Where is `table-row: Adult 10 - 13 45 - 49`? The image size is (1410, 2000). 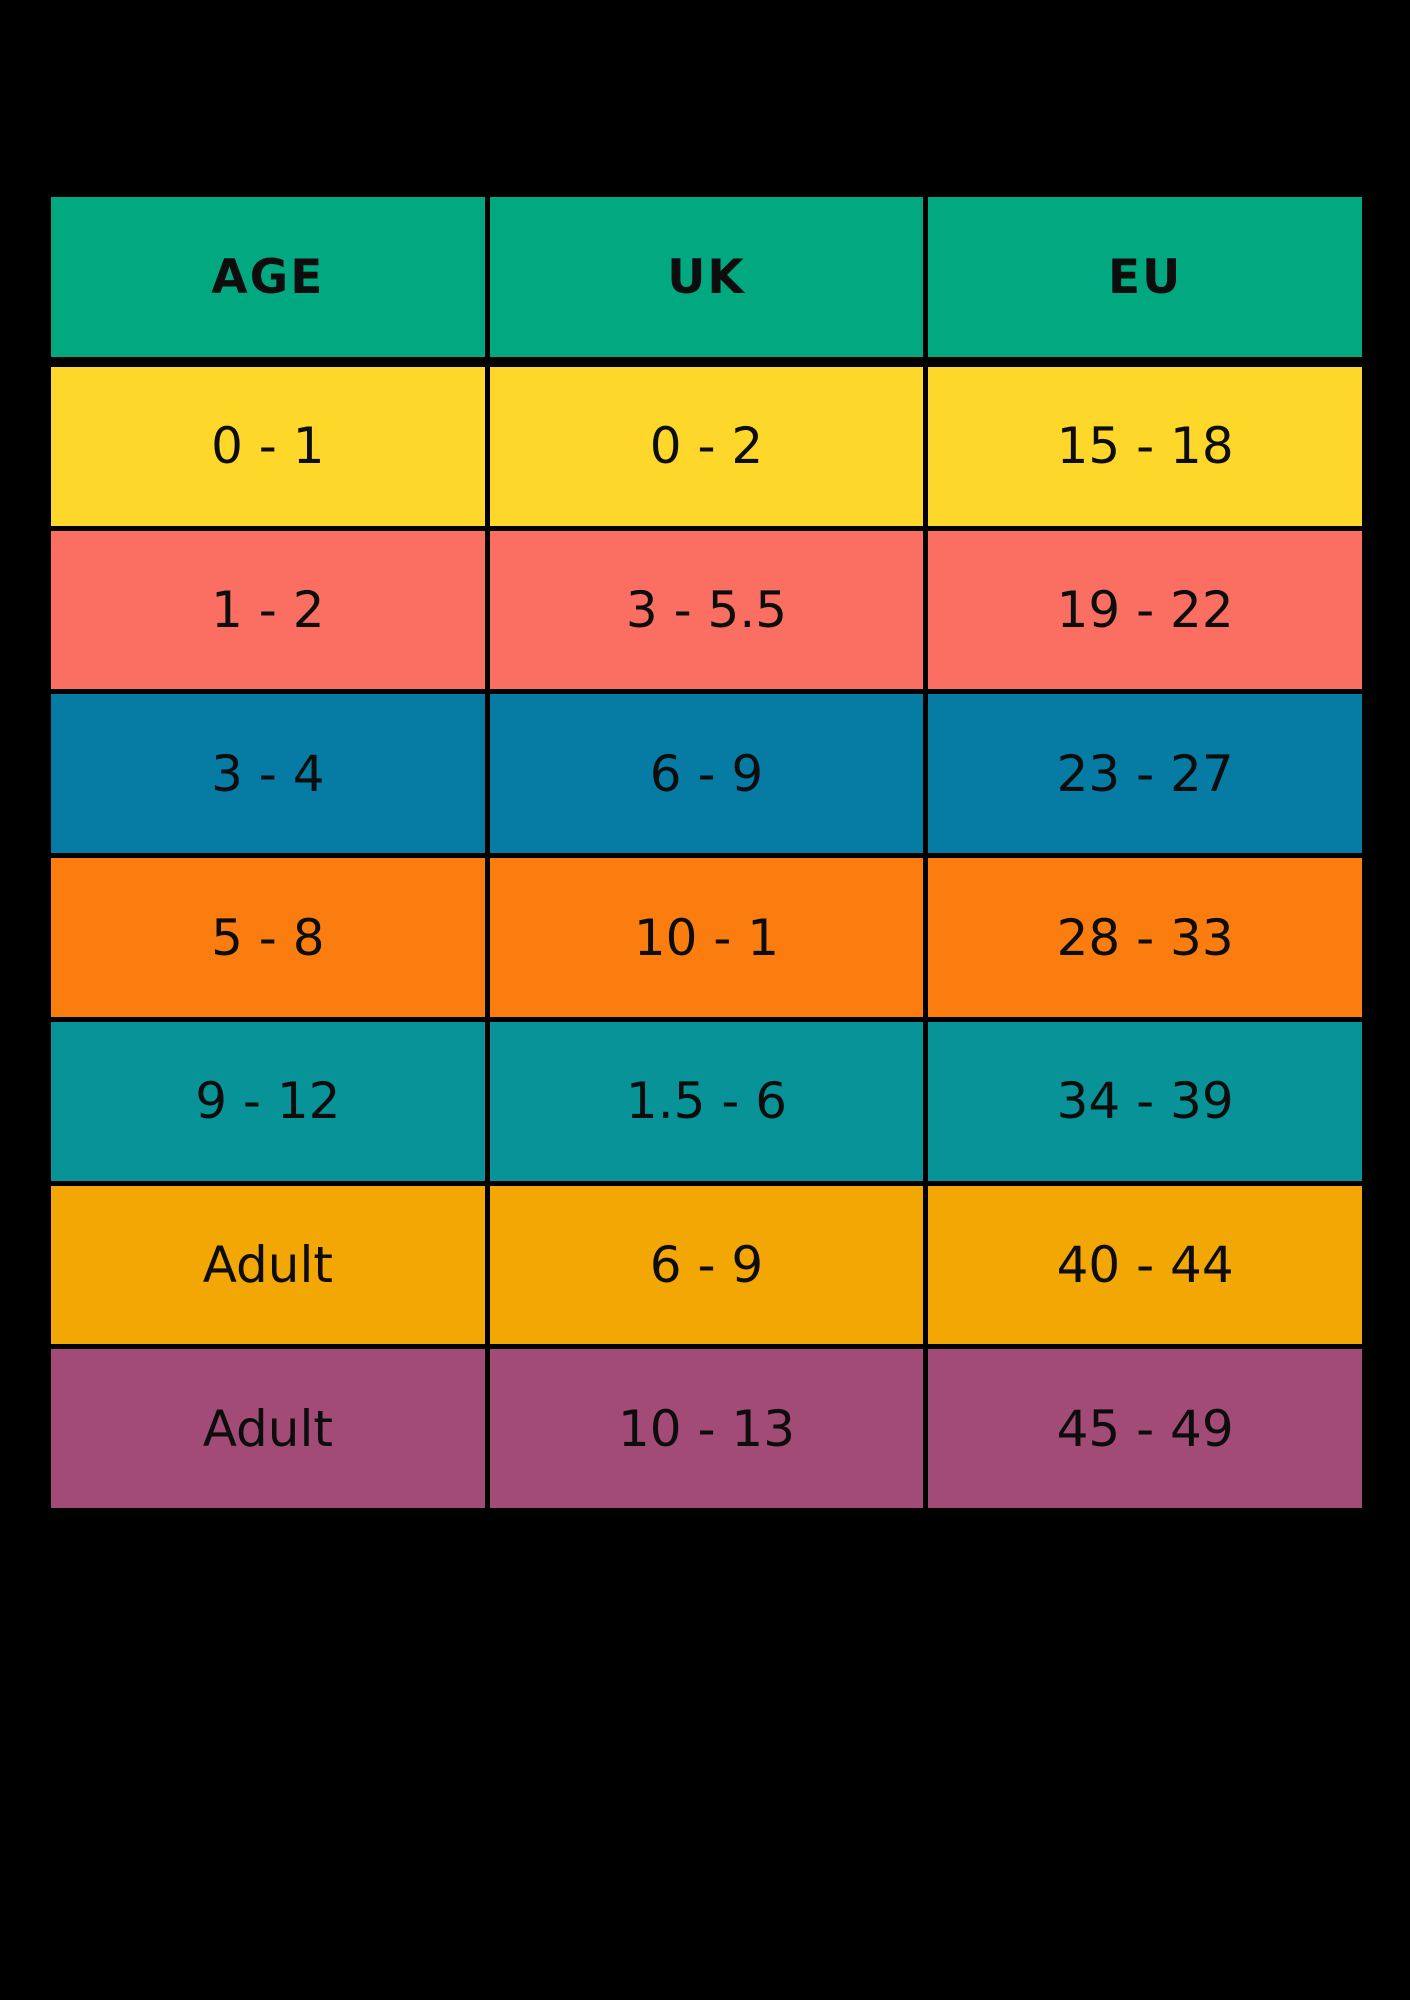 table-row: Adult 10 - 13 45 - 49 is located at coordinates (706, 1429).